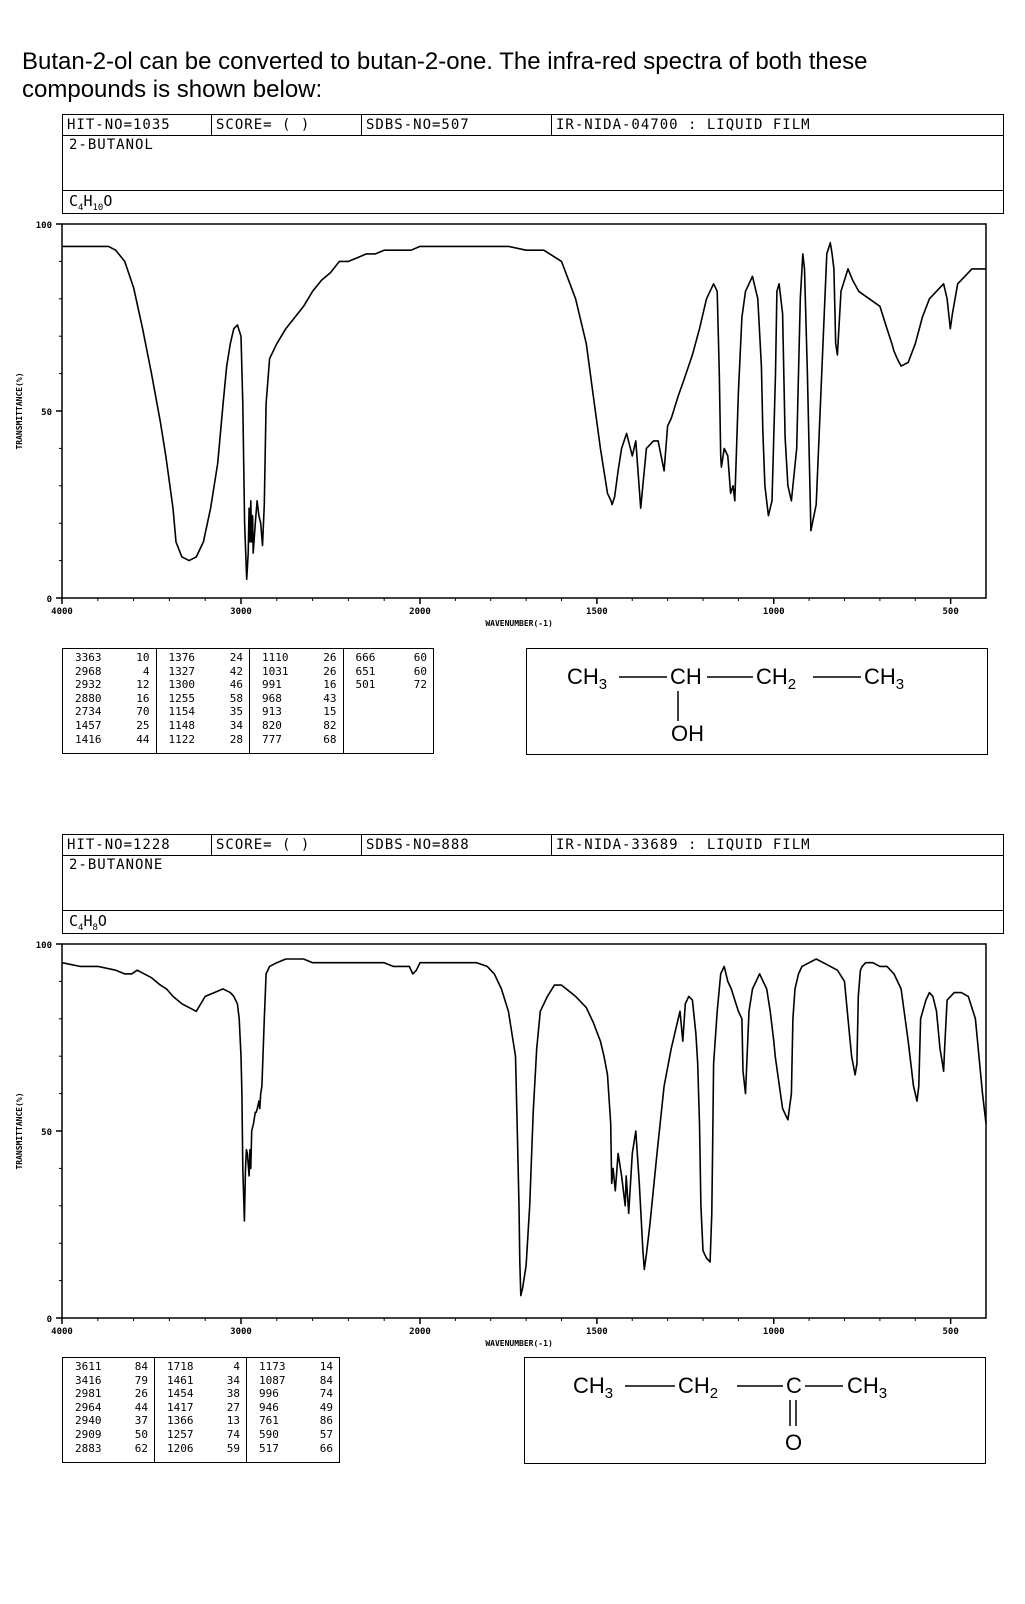 This screenshot has height=1604, width=1025. I want to click on peak-wavenumber: 1300, so click(182, 685).